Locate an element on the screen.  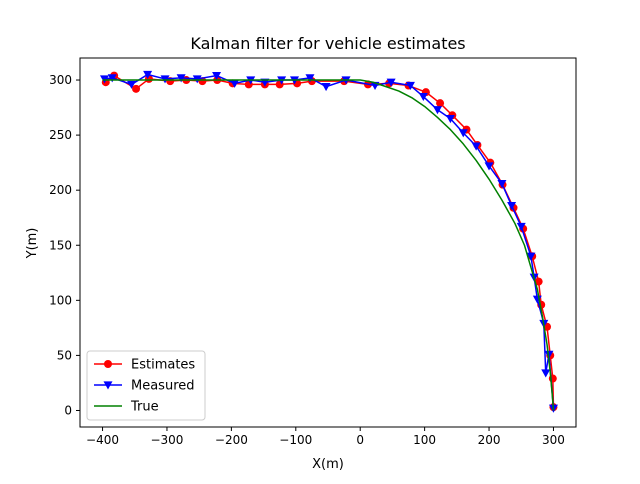
chart-title: Kalman filter for vehicle estimates is located at coordinates (327, 43).